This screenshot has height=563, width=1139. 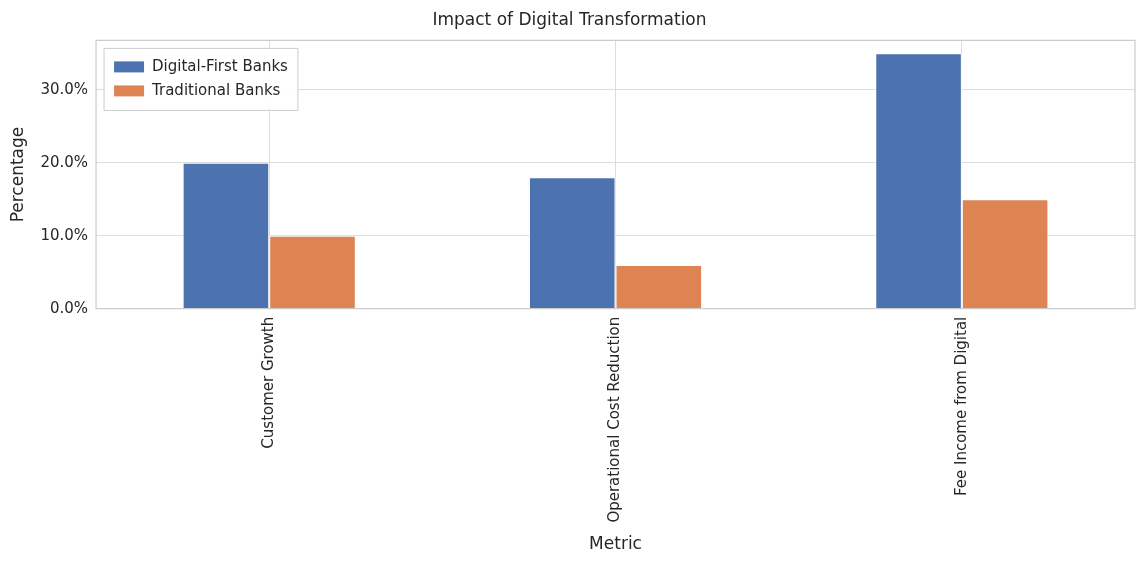 What do you see at coordinates (216, 90) in the screenshot?
I see `legend-label: Traditional Banks` at bounding box center [216, 90].